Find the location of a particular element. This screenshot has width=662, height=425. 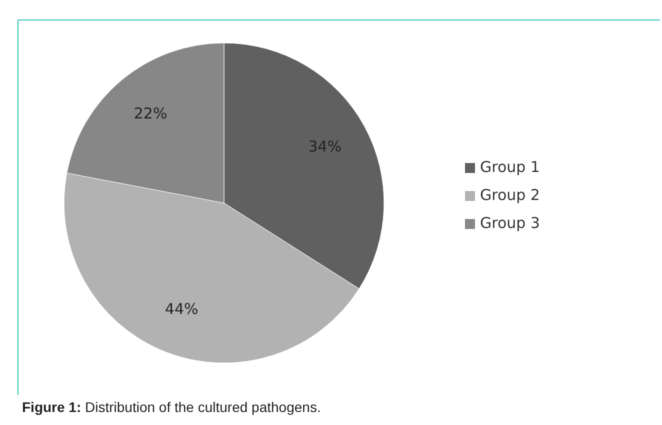

legend-label: Group 3 is located at coordinates (510, 223).